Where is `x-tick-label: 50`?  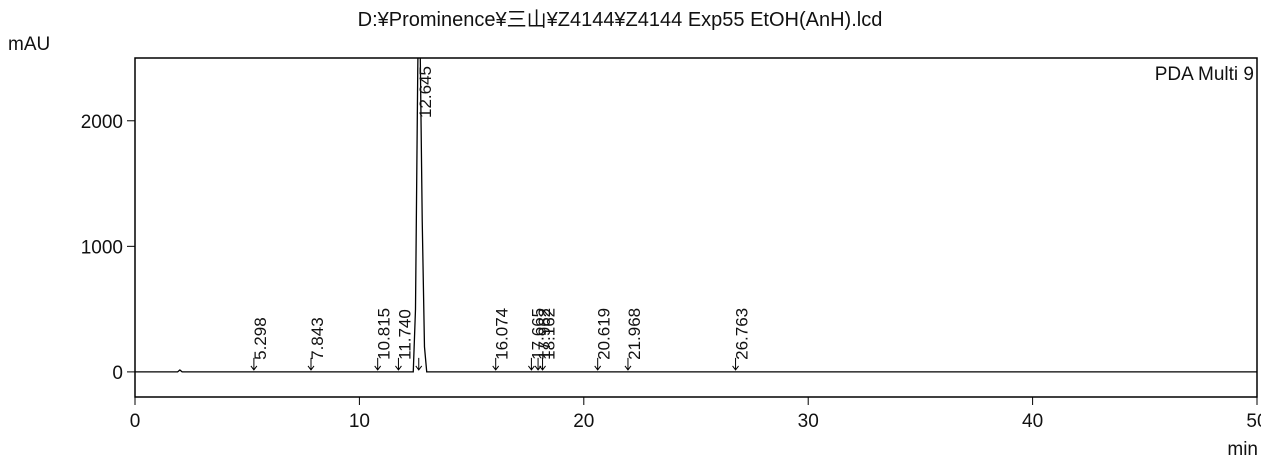 x-tick-label: 50 is located at coordinates (1253, 421).